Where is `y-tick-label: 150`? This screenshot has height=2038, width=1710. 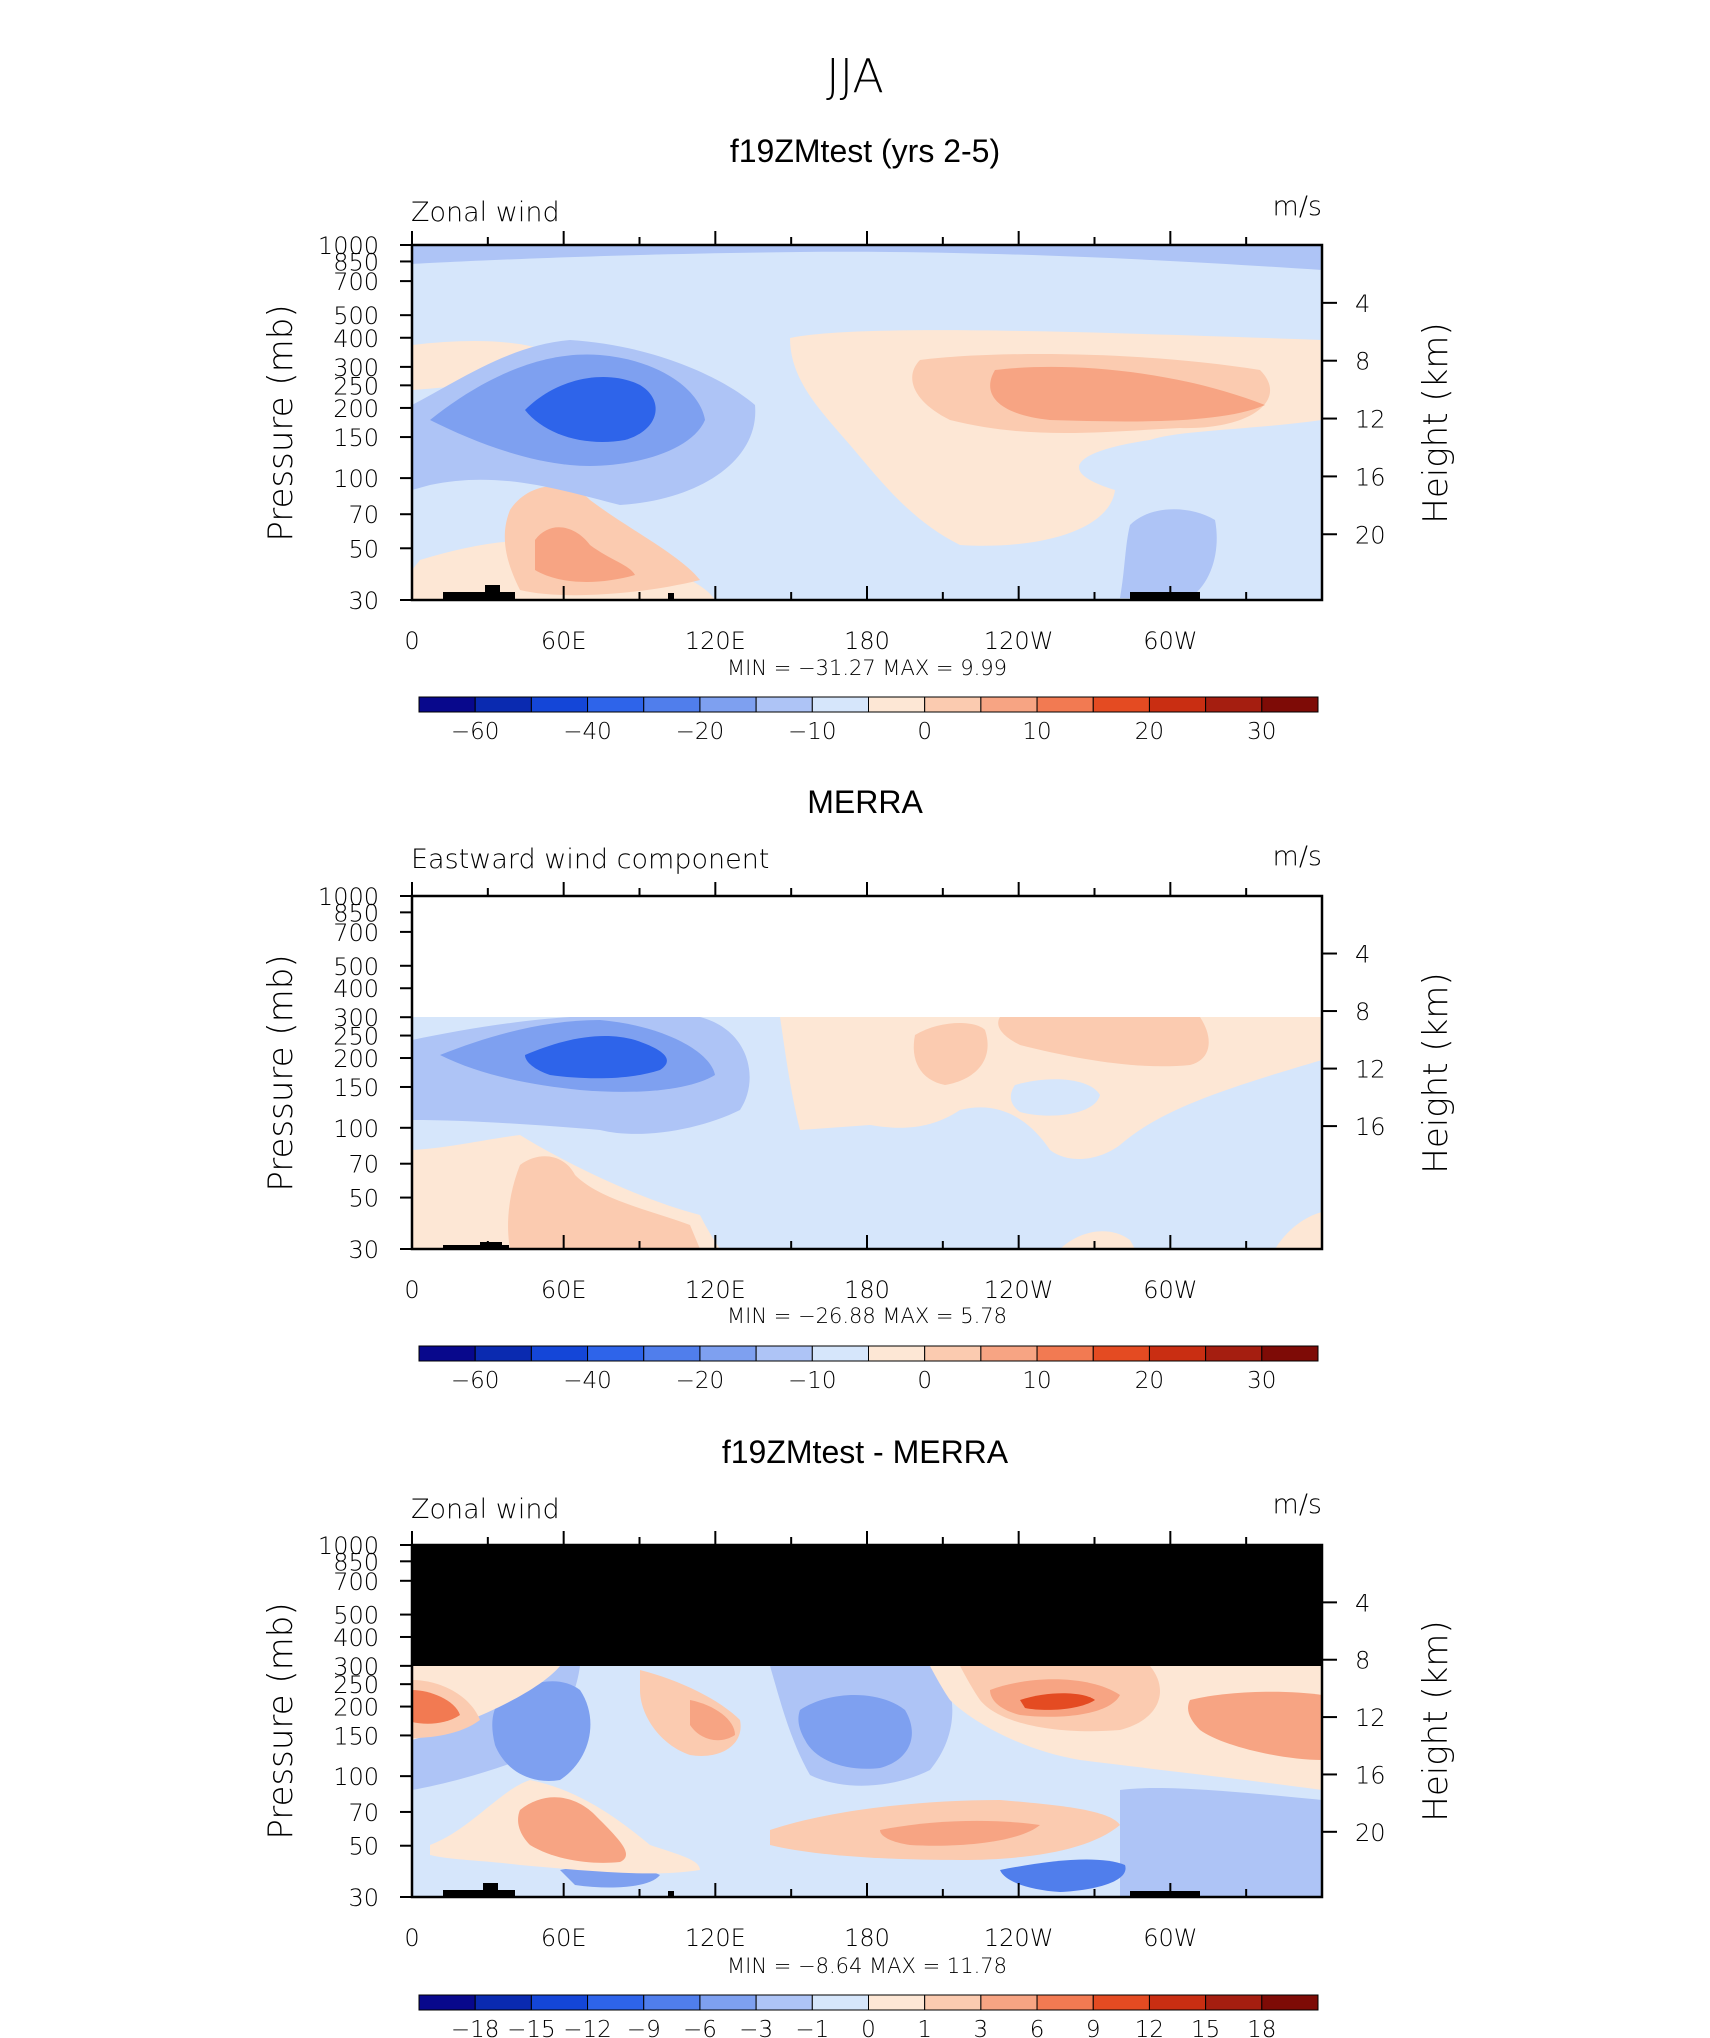
y-tick-label: 150 is located at coordinates (356, 1736).